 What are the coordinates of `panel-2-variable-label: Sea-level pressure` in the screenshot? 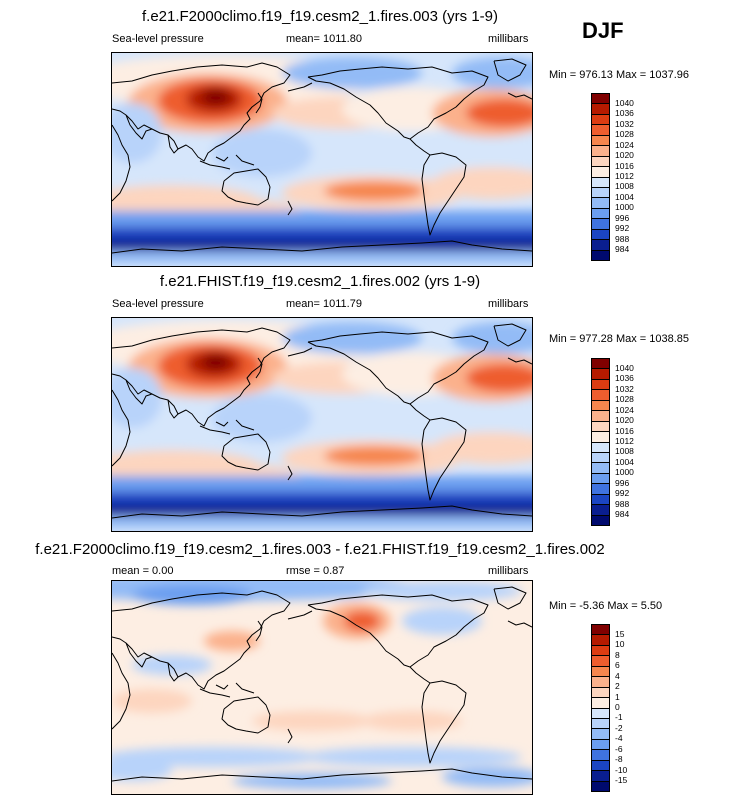 It's located at (158, 304).